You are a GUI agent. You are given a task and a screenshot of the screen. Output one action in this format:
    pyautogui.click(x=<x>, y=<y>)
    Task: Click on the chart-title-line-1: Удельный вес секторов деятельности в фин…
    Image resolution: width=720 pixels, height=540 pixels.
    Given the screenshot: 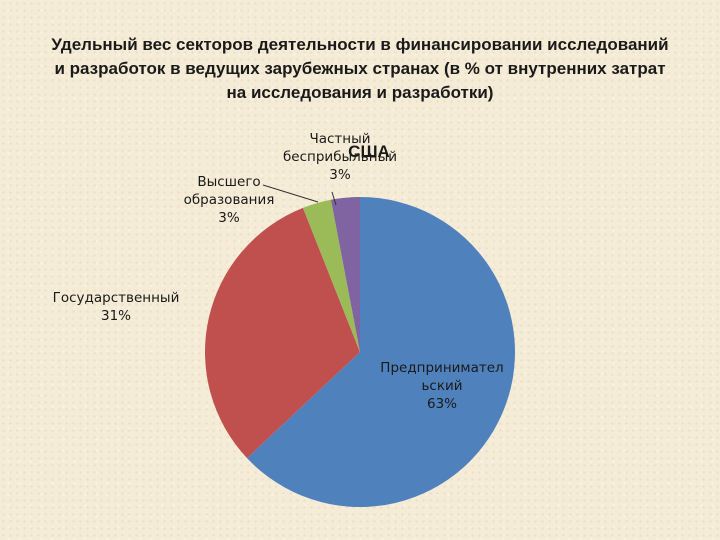 What is the action you would take?
    pyautogui.click(x=360, y=44)
    